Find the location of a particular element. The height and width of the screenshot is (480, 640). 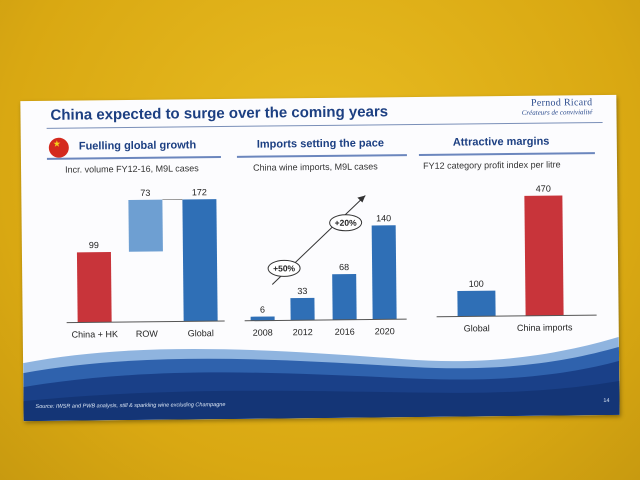

page-number: 14 is located at coordinates (606, 401).